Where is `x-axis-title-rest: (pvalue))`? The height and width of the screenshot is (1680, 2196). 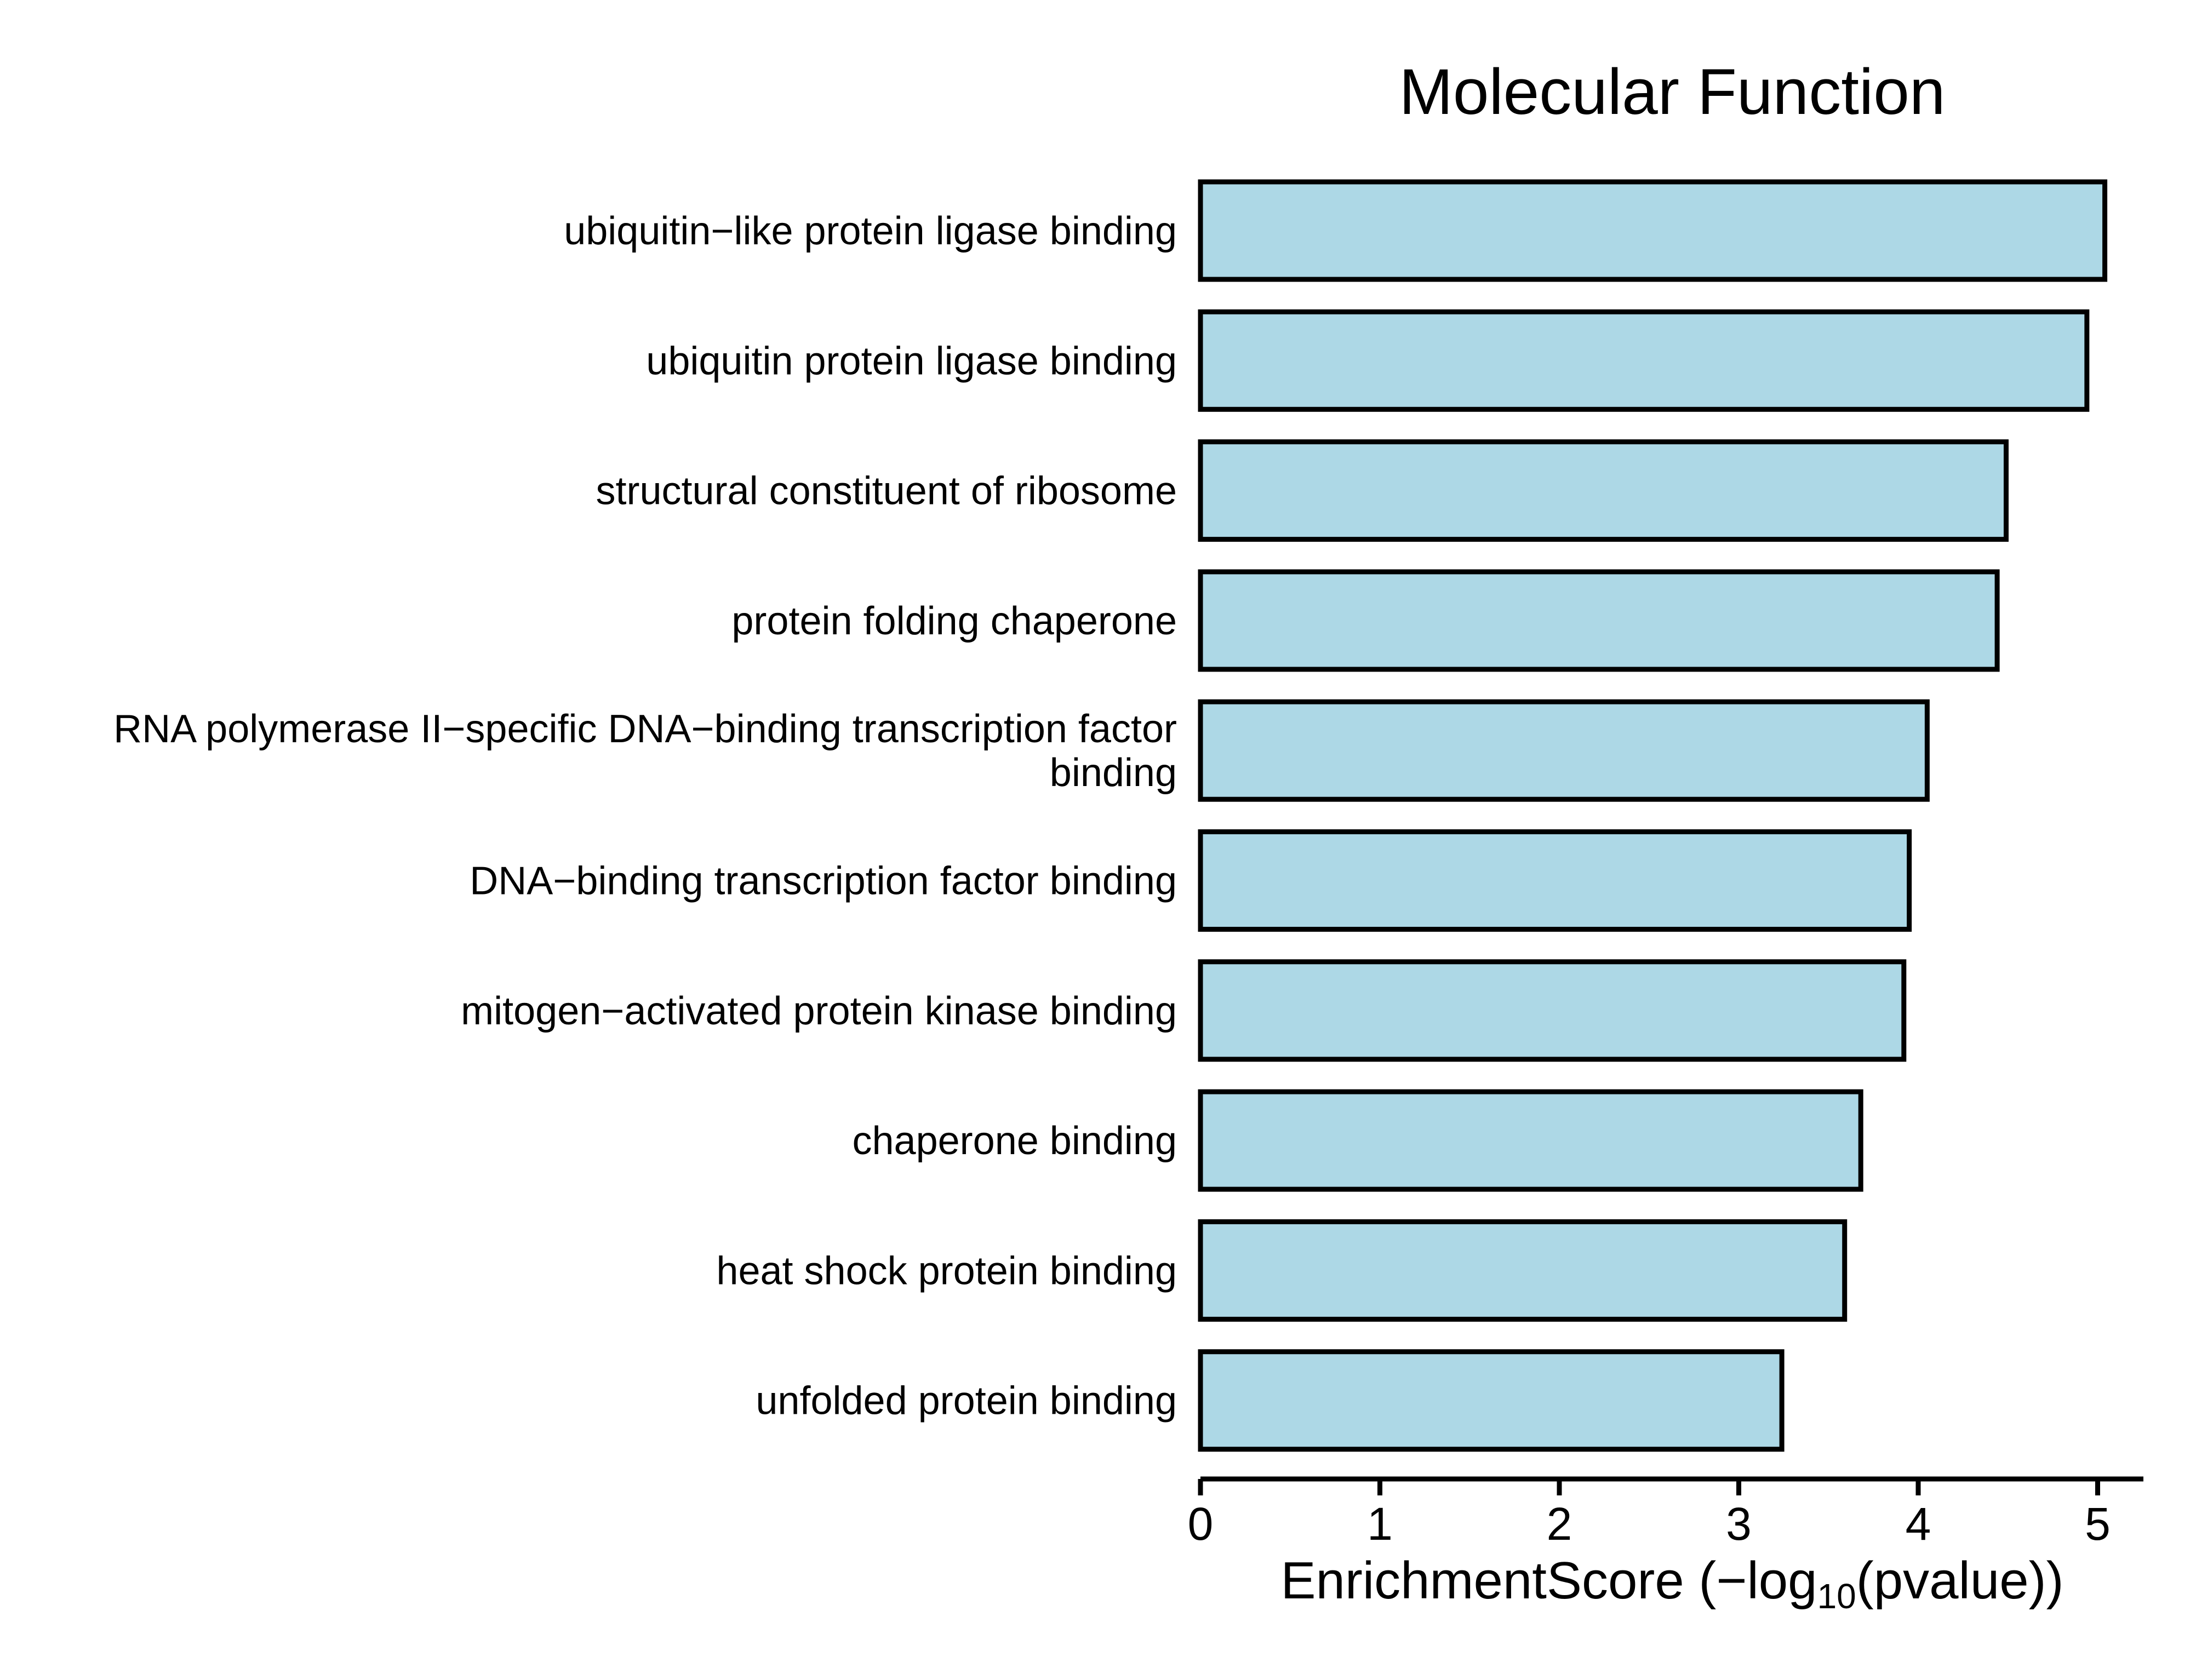
x-axis-title-rest: (pvalue)) is located at coordinates (1960, 1580).